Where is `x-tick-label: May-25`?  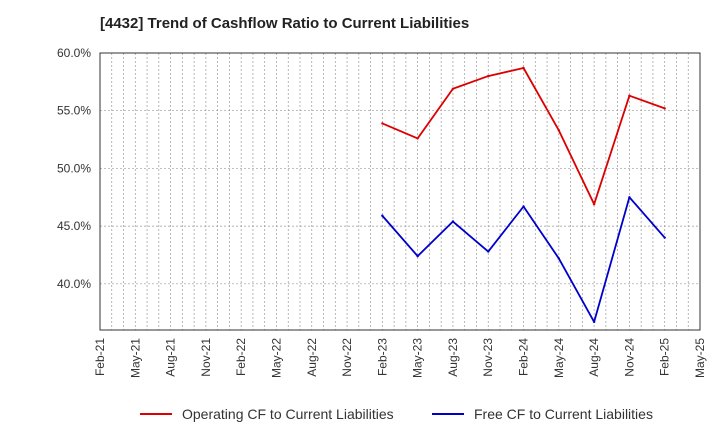
x-tick-label: May-25 is located at coordinates (700, 358).